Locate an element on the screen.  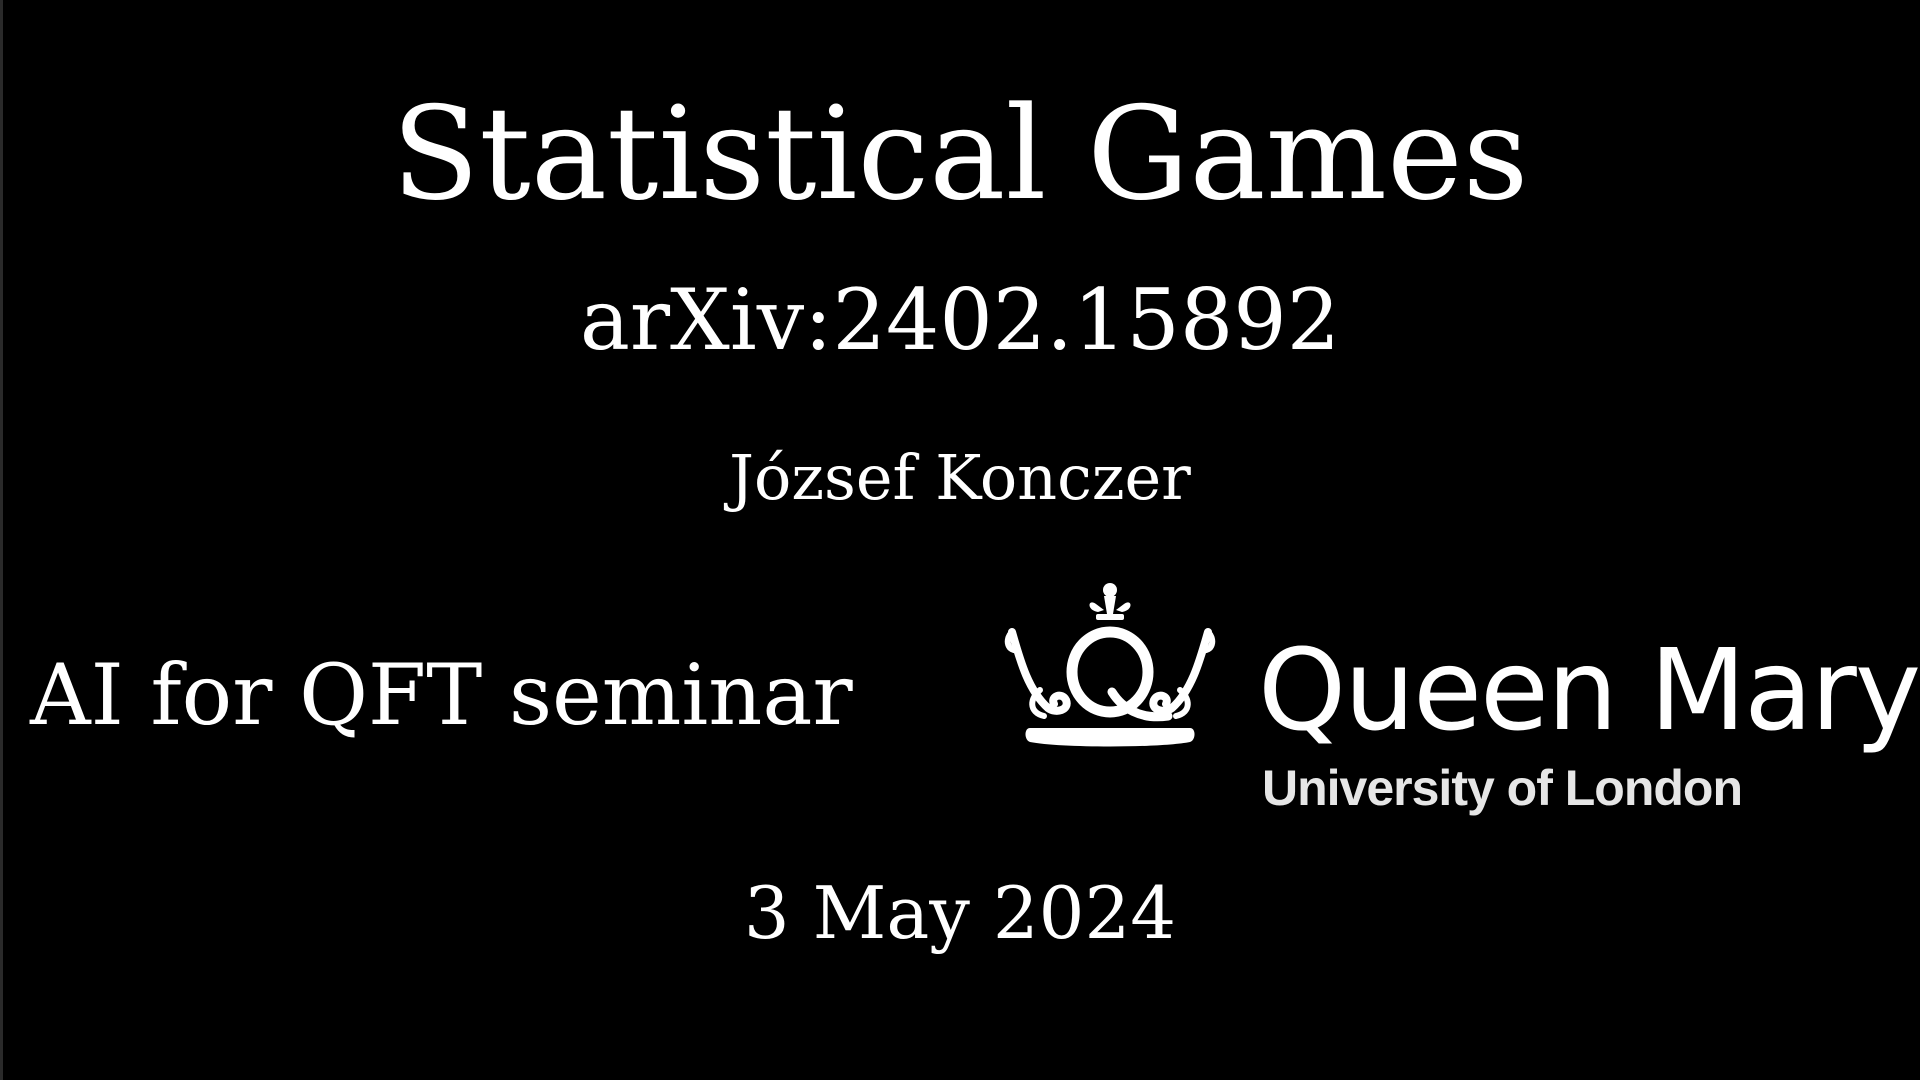
slide-border is located at coordinates (1, 540).